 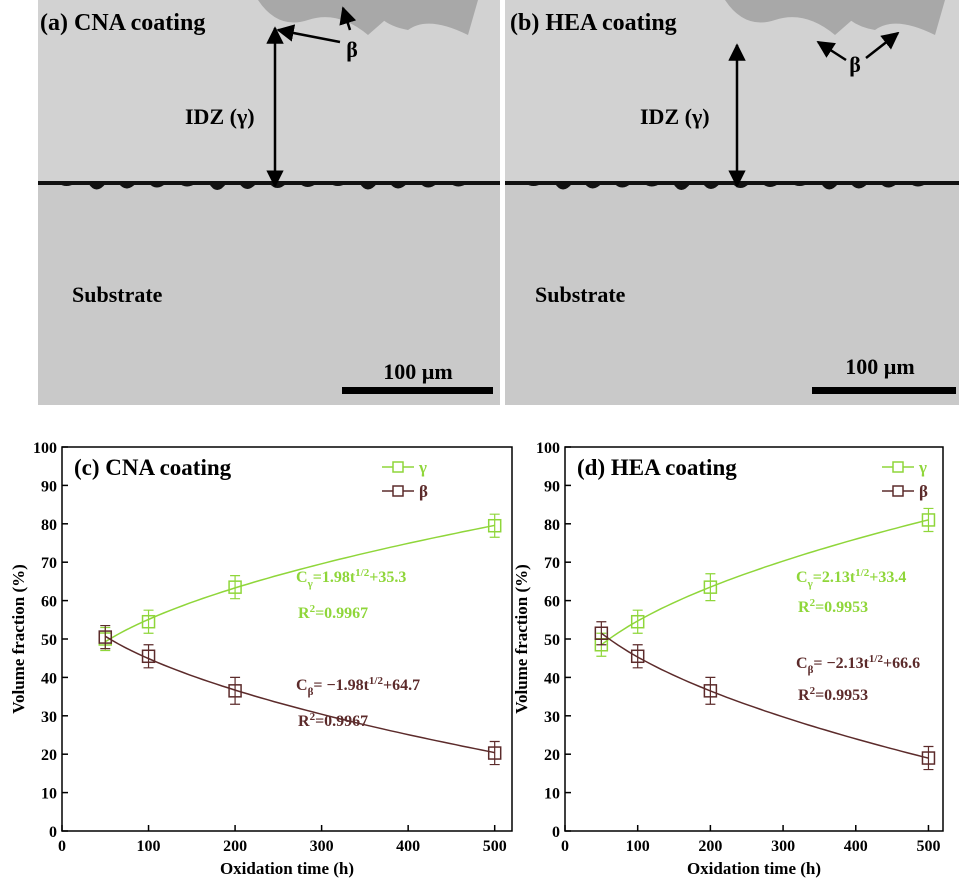 I want to click on fit-equation-part: = −1.98t, so click(x=341, y=685).